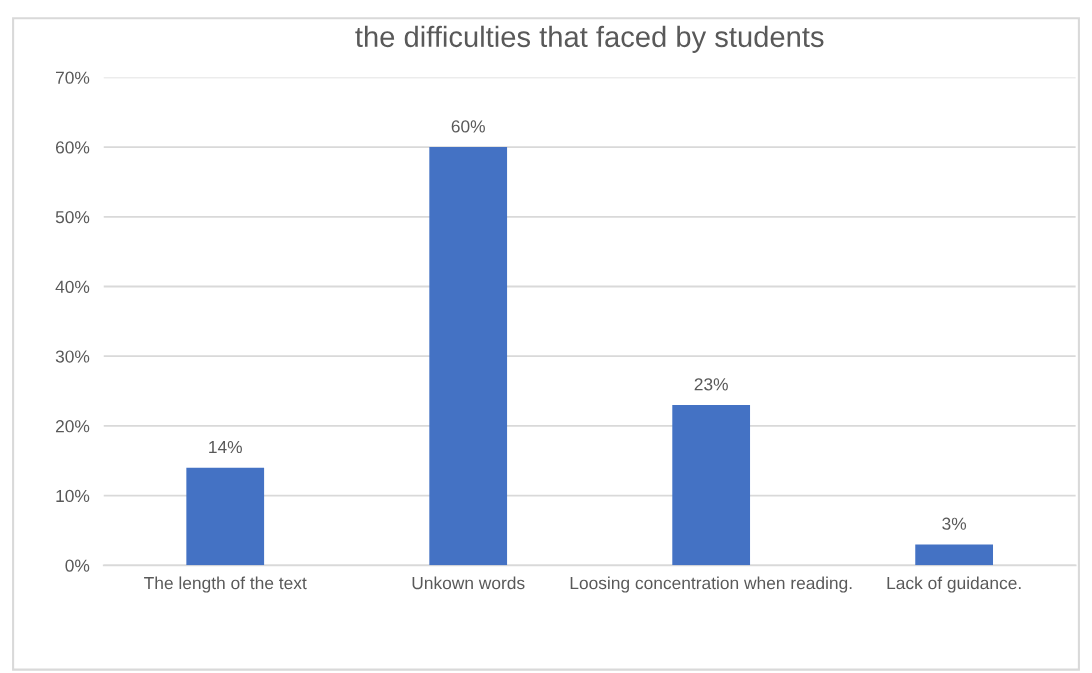 This screenshot has width=1092, height=673. I want to click on y-tick-label: 40%, so click(72, 286).